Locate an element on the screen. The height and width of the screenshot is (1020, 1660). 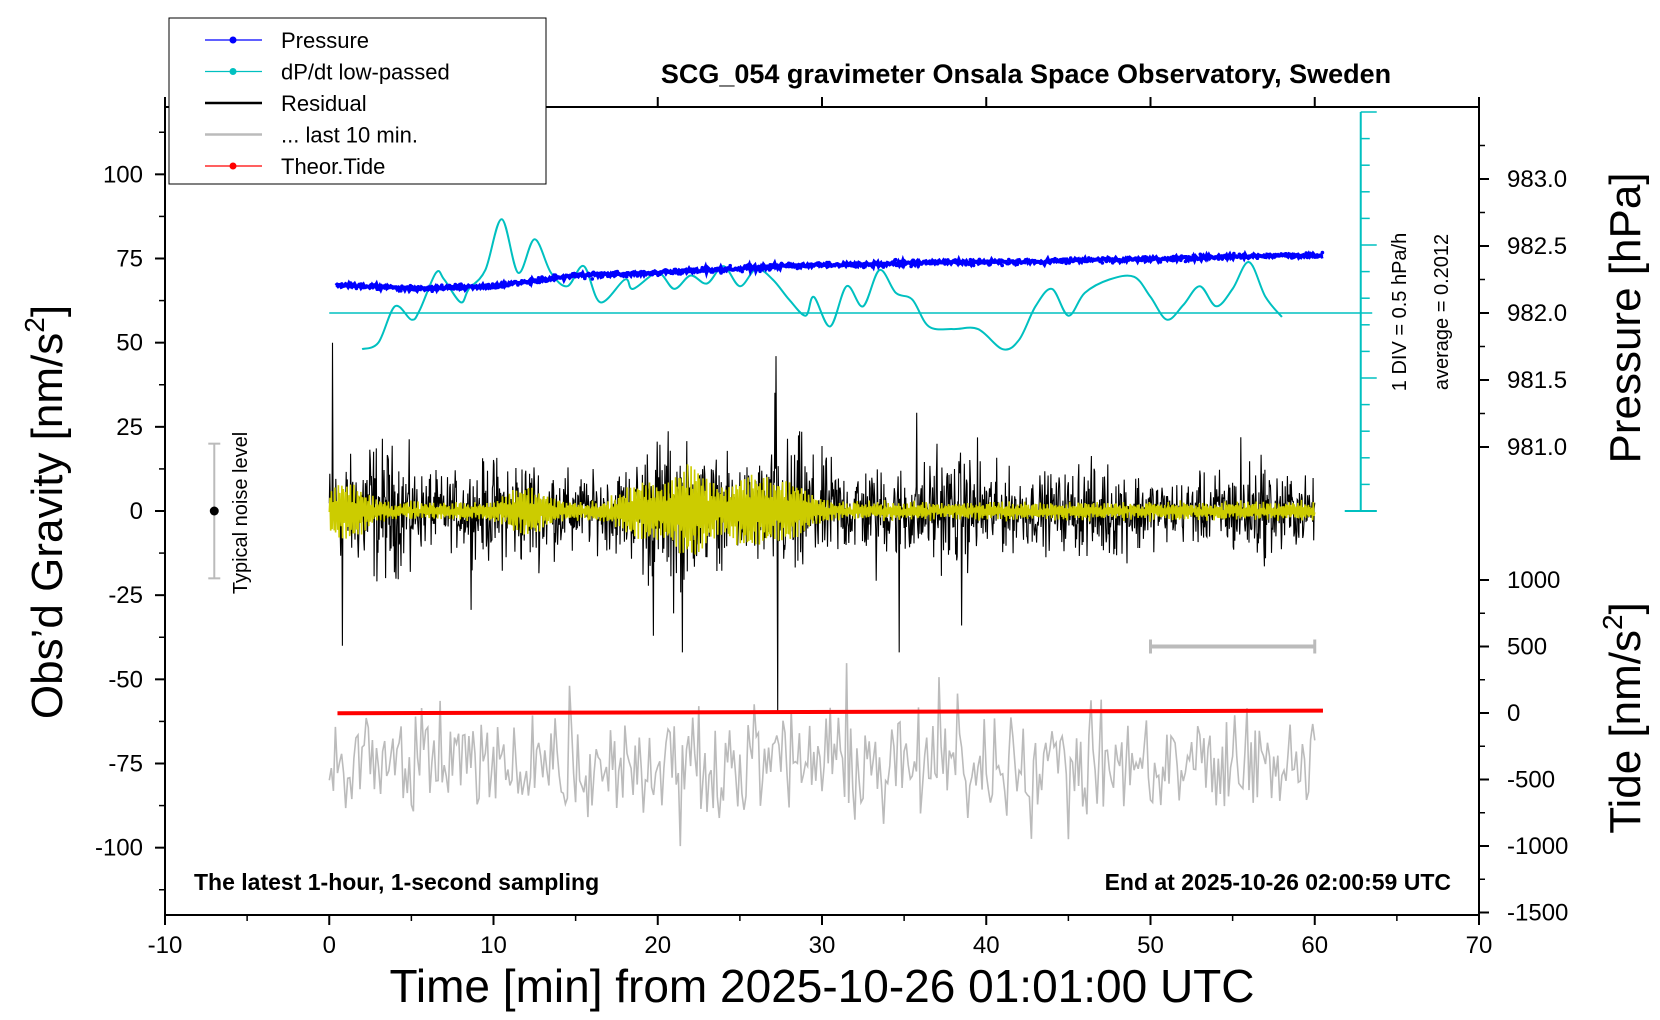
x-tick-label: 0 is located at coordinates (329, 945).